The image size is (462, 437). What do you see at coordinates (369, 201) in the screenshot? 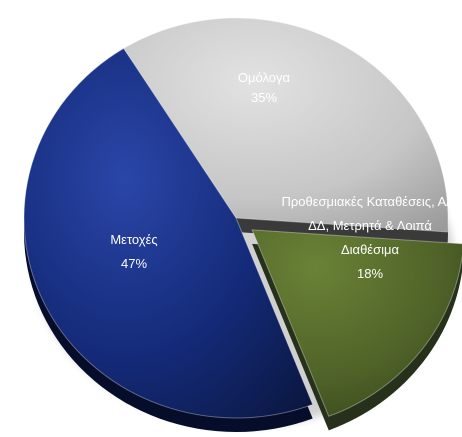
I see `slice-label-line: Προθεσμιακές Καταθέσεις, Α/Κ` at bounding box center [369, 201].